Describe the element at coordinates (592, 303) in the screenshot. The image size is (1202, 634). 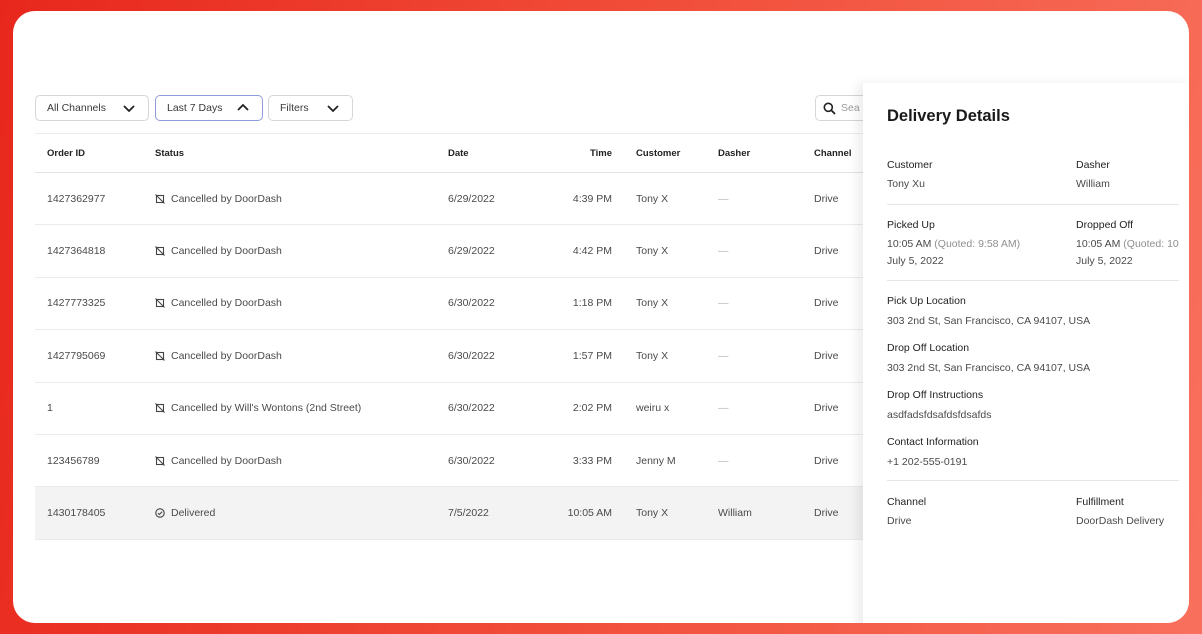
I see `order-time: 1:18 PM` at that location.